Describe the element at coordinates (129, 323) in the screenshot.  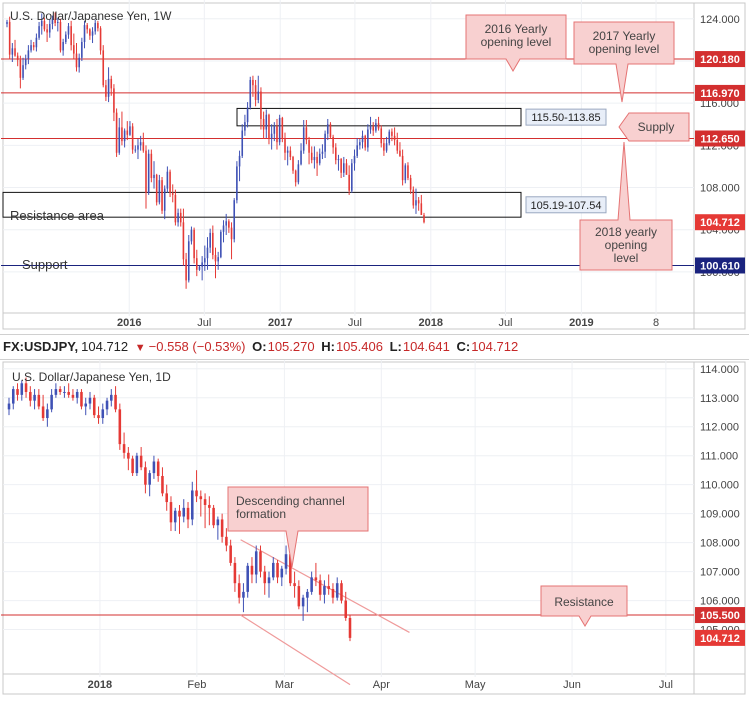
I see `time-tick-label: 2016` at that location.